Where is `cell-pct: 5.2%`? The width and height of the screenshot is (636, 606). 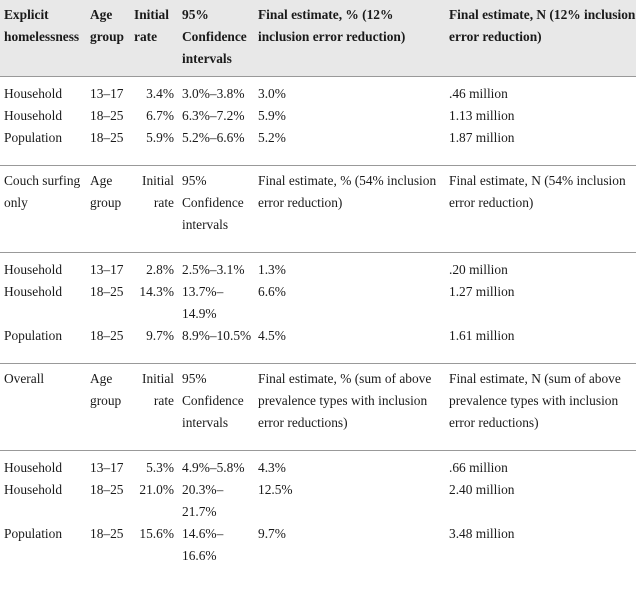
cell-pct: 5.2% is located at coordinates (272, 137).